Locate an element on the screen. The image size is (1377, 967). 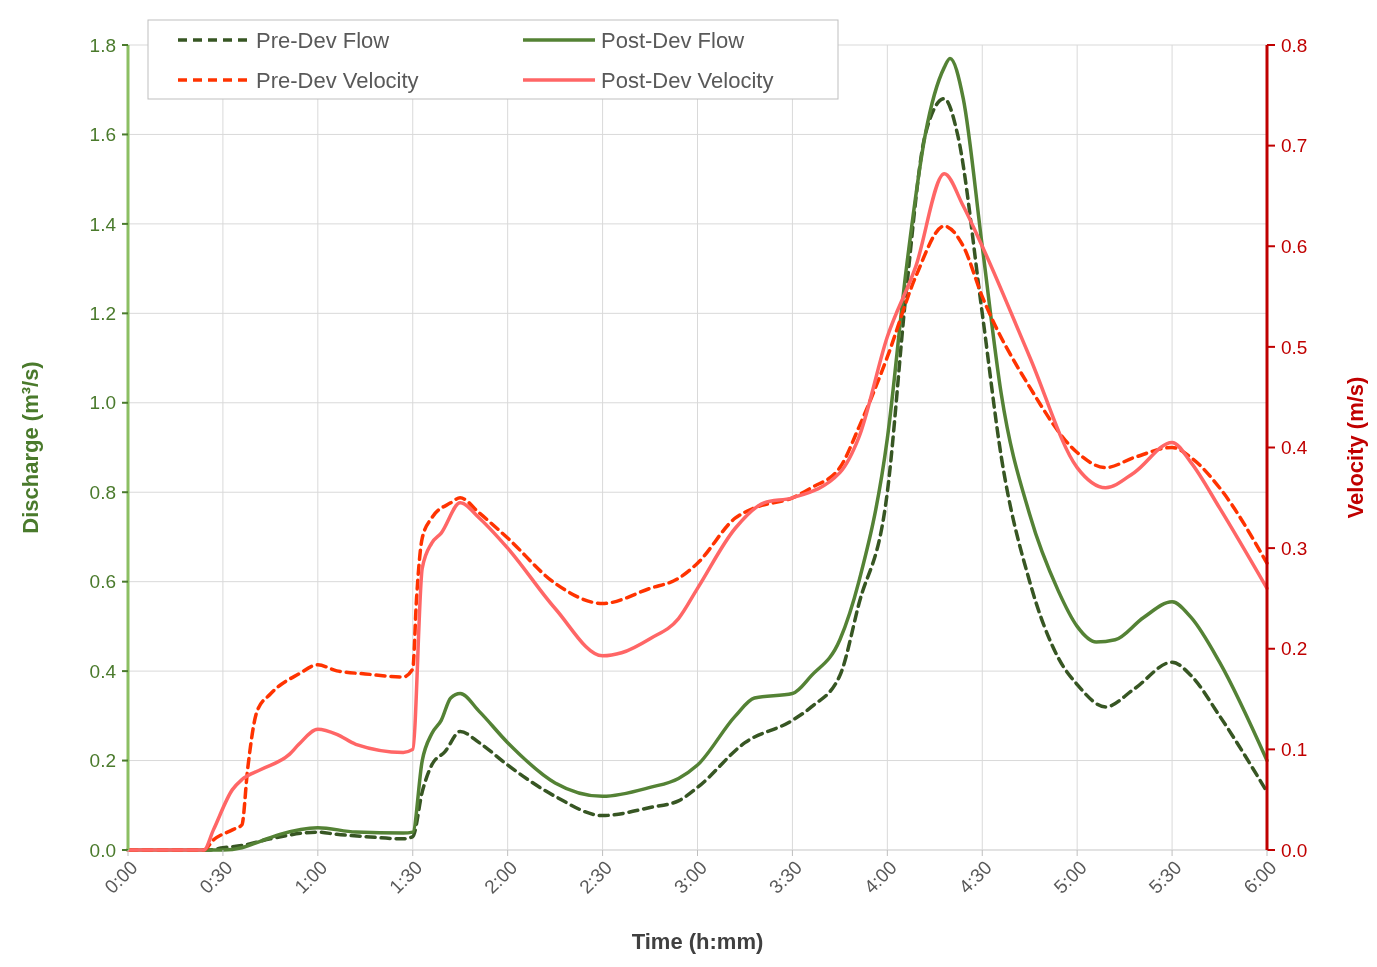
x-tick-label: 4:30 is located at coordinates (975, 877).